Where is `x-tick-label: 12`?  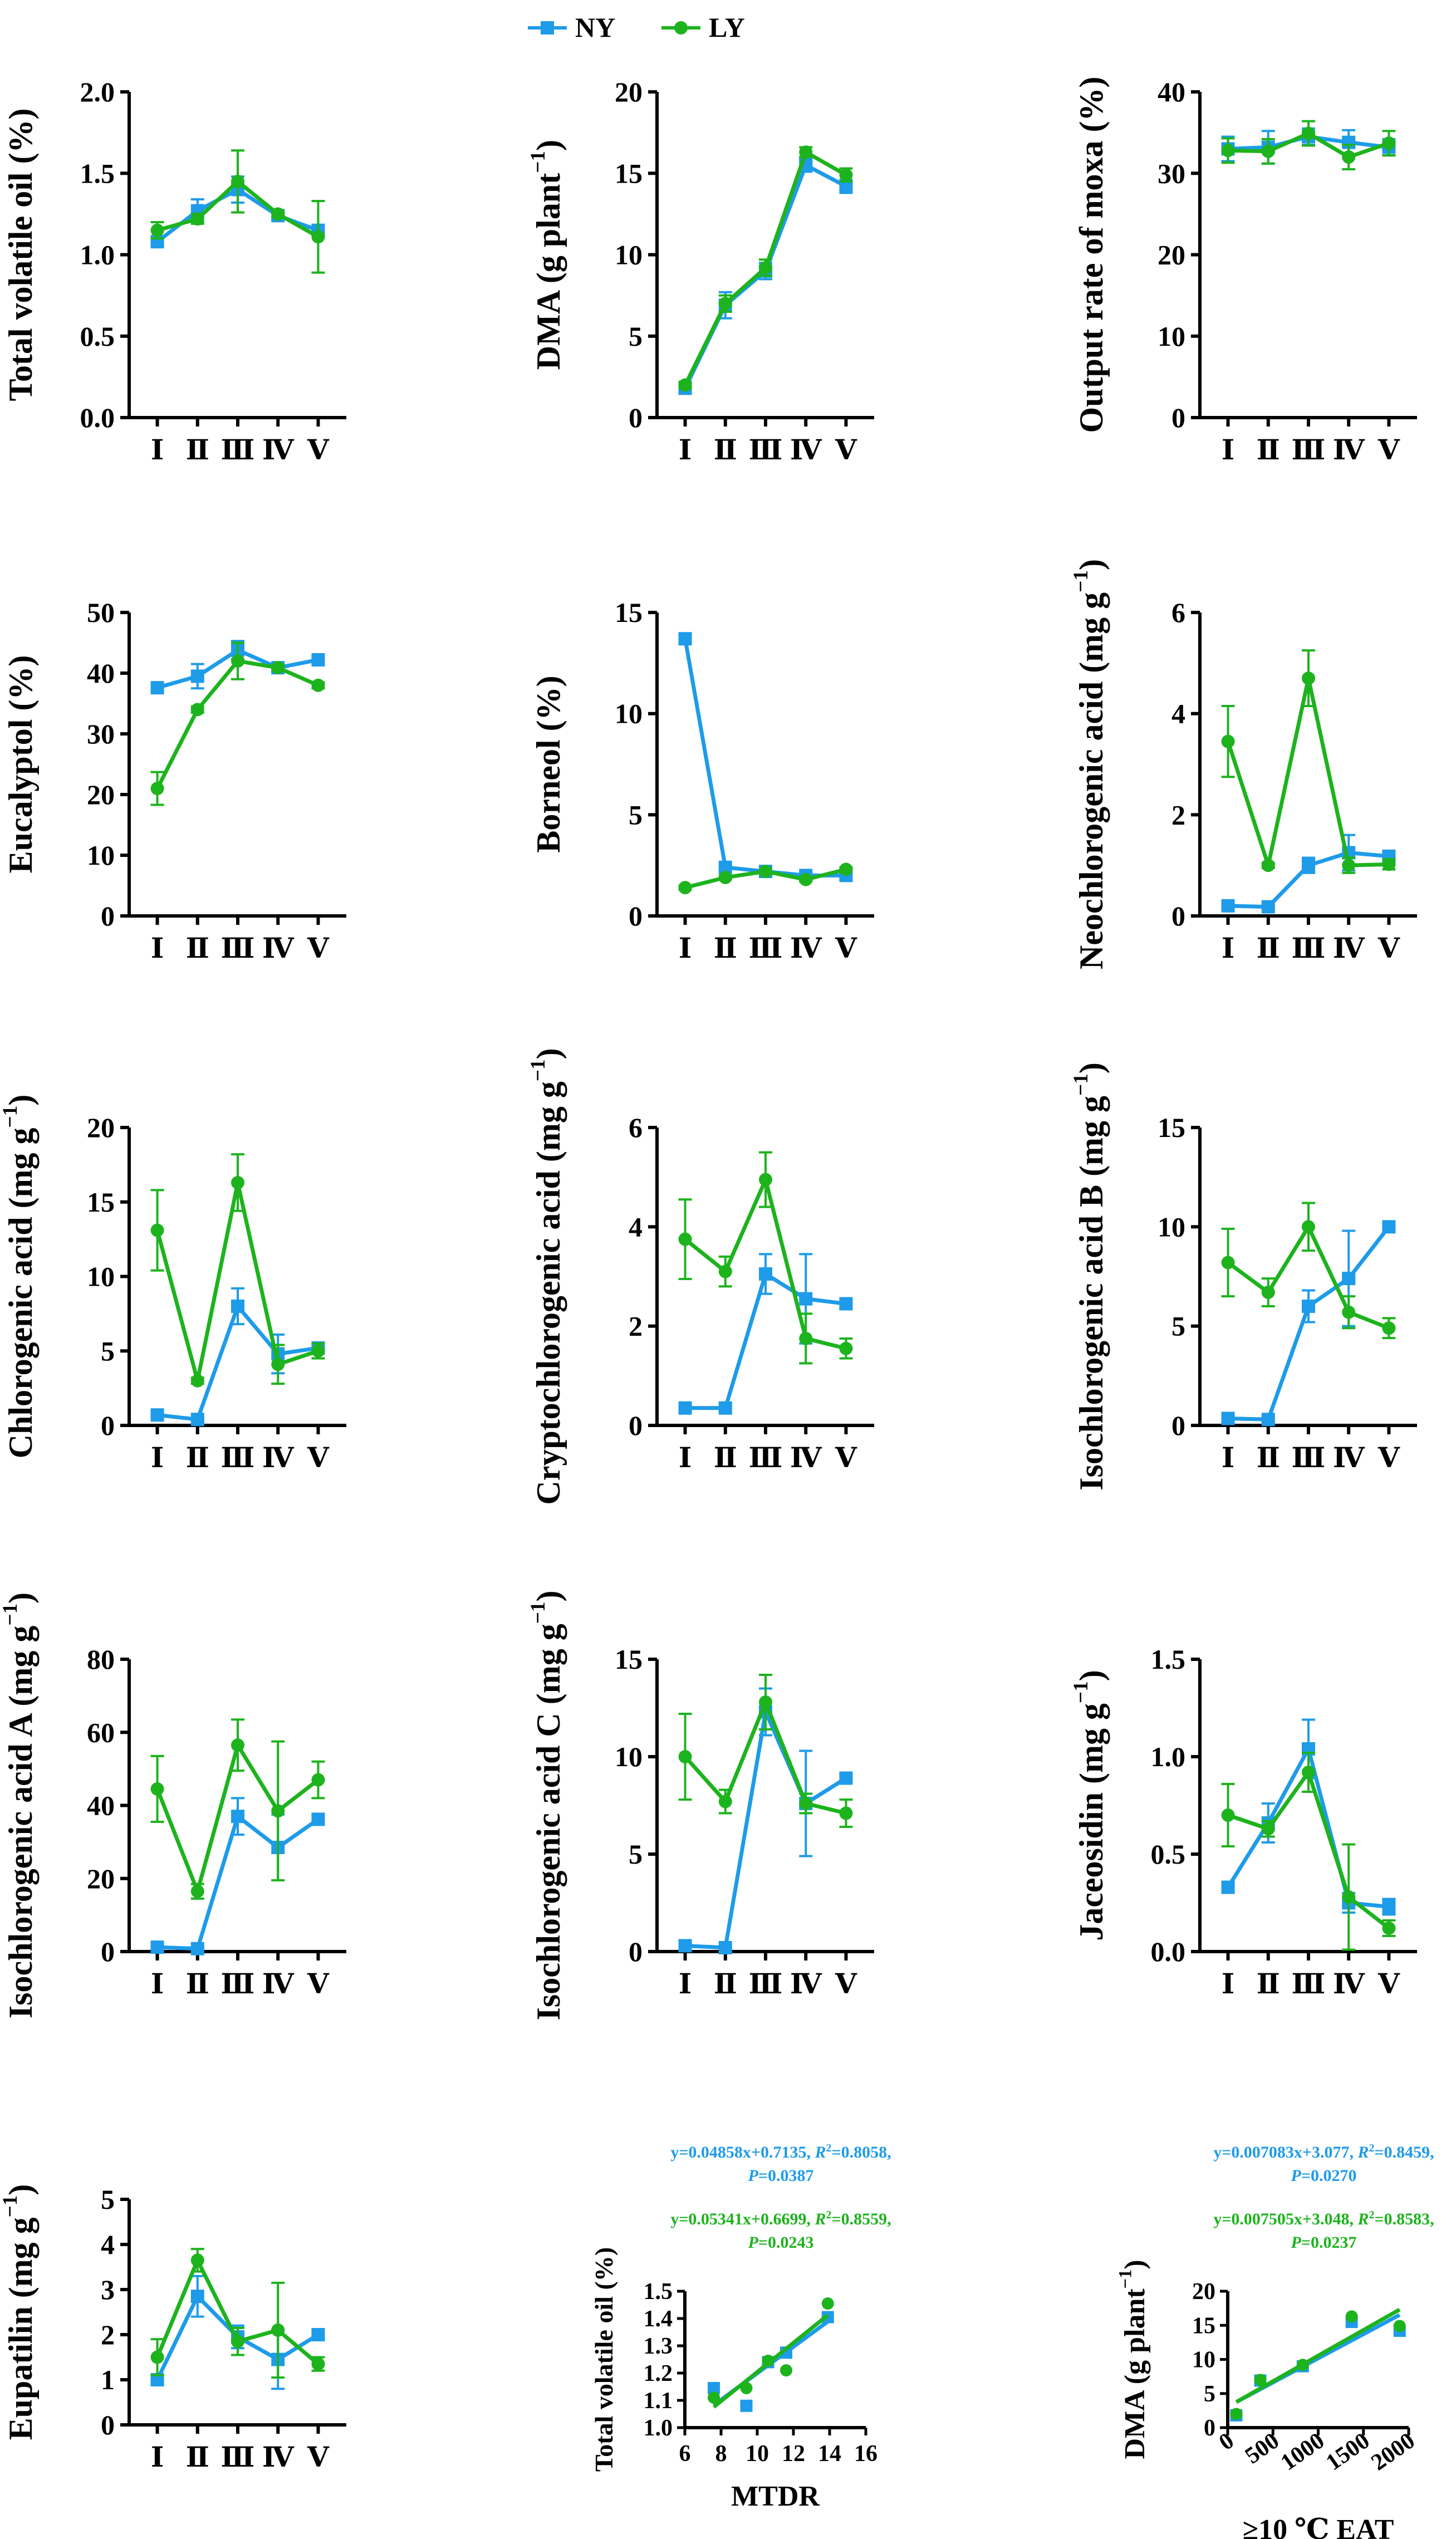 x-tick-label: 12 is located at coordinates (793, 2454).